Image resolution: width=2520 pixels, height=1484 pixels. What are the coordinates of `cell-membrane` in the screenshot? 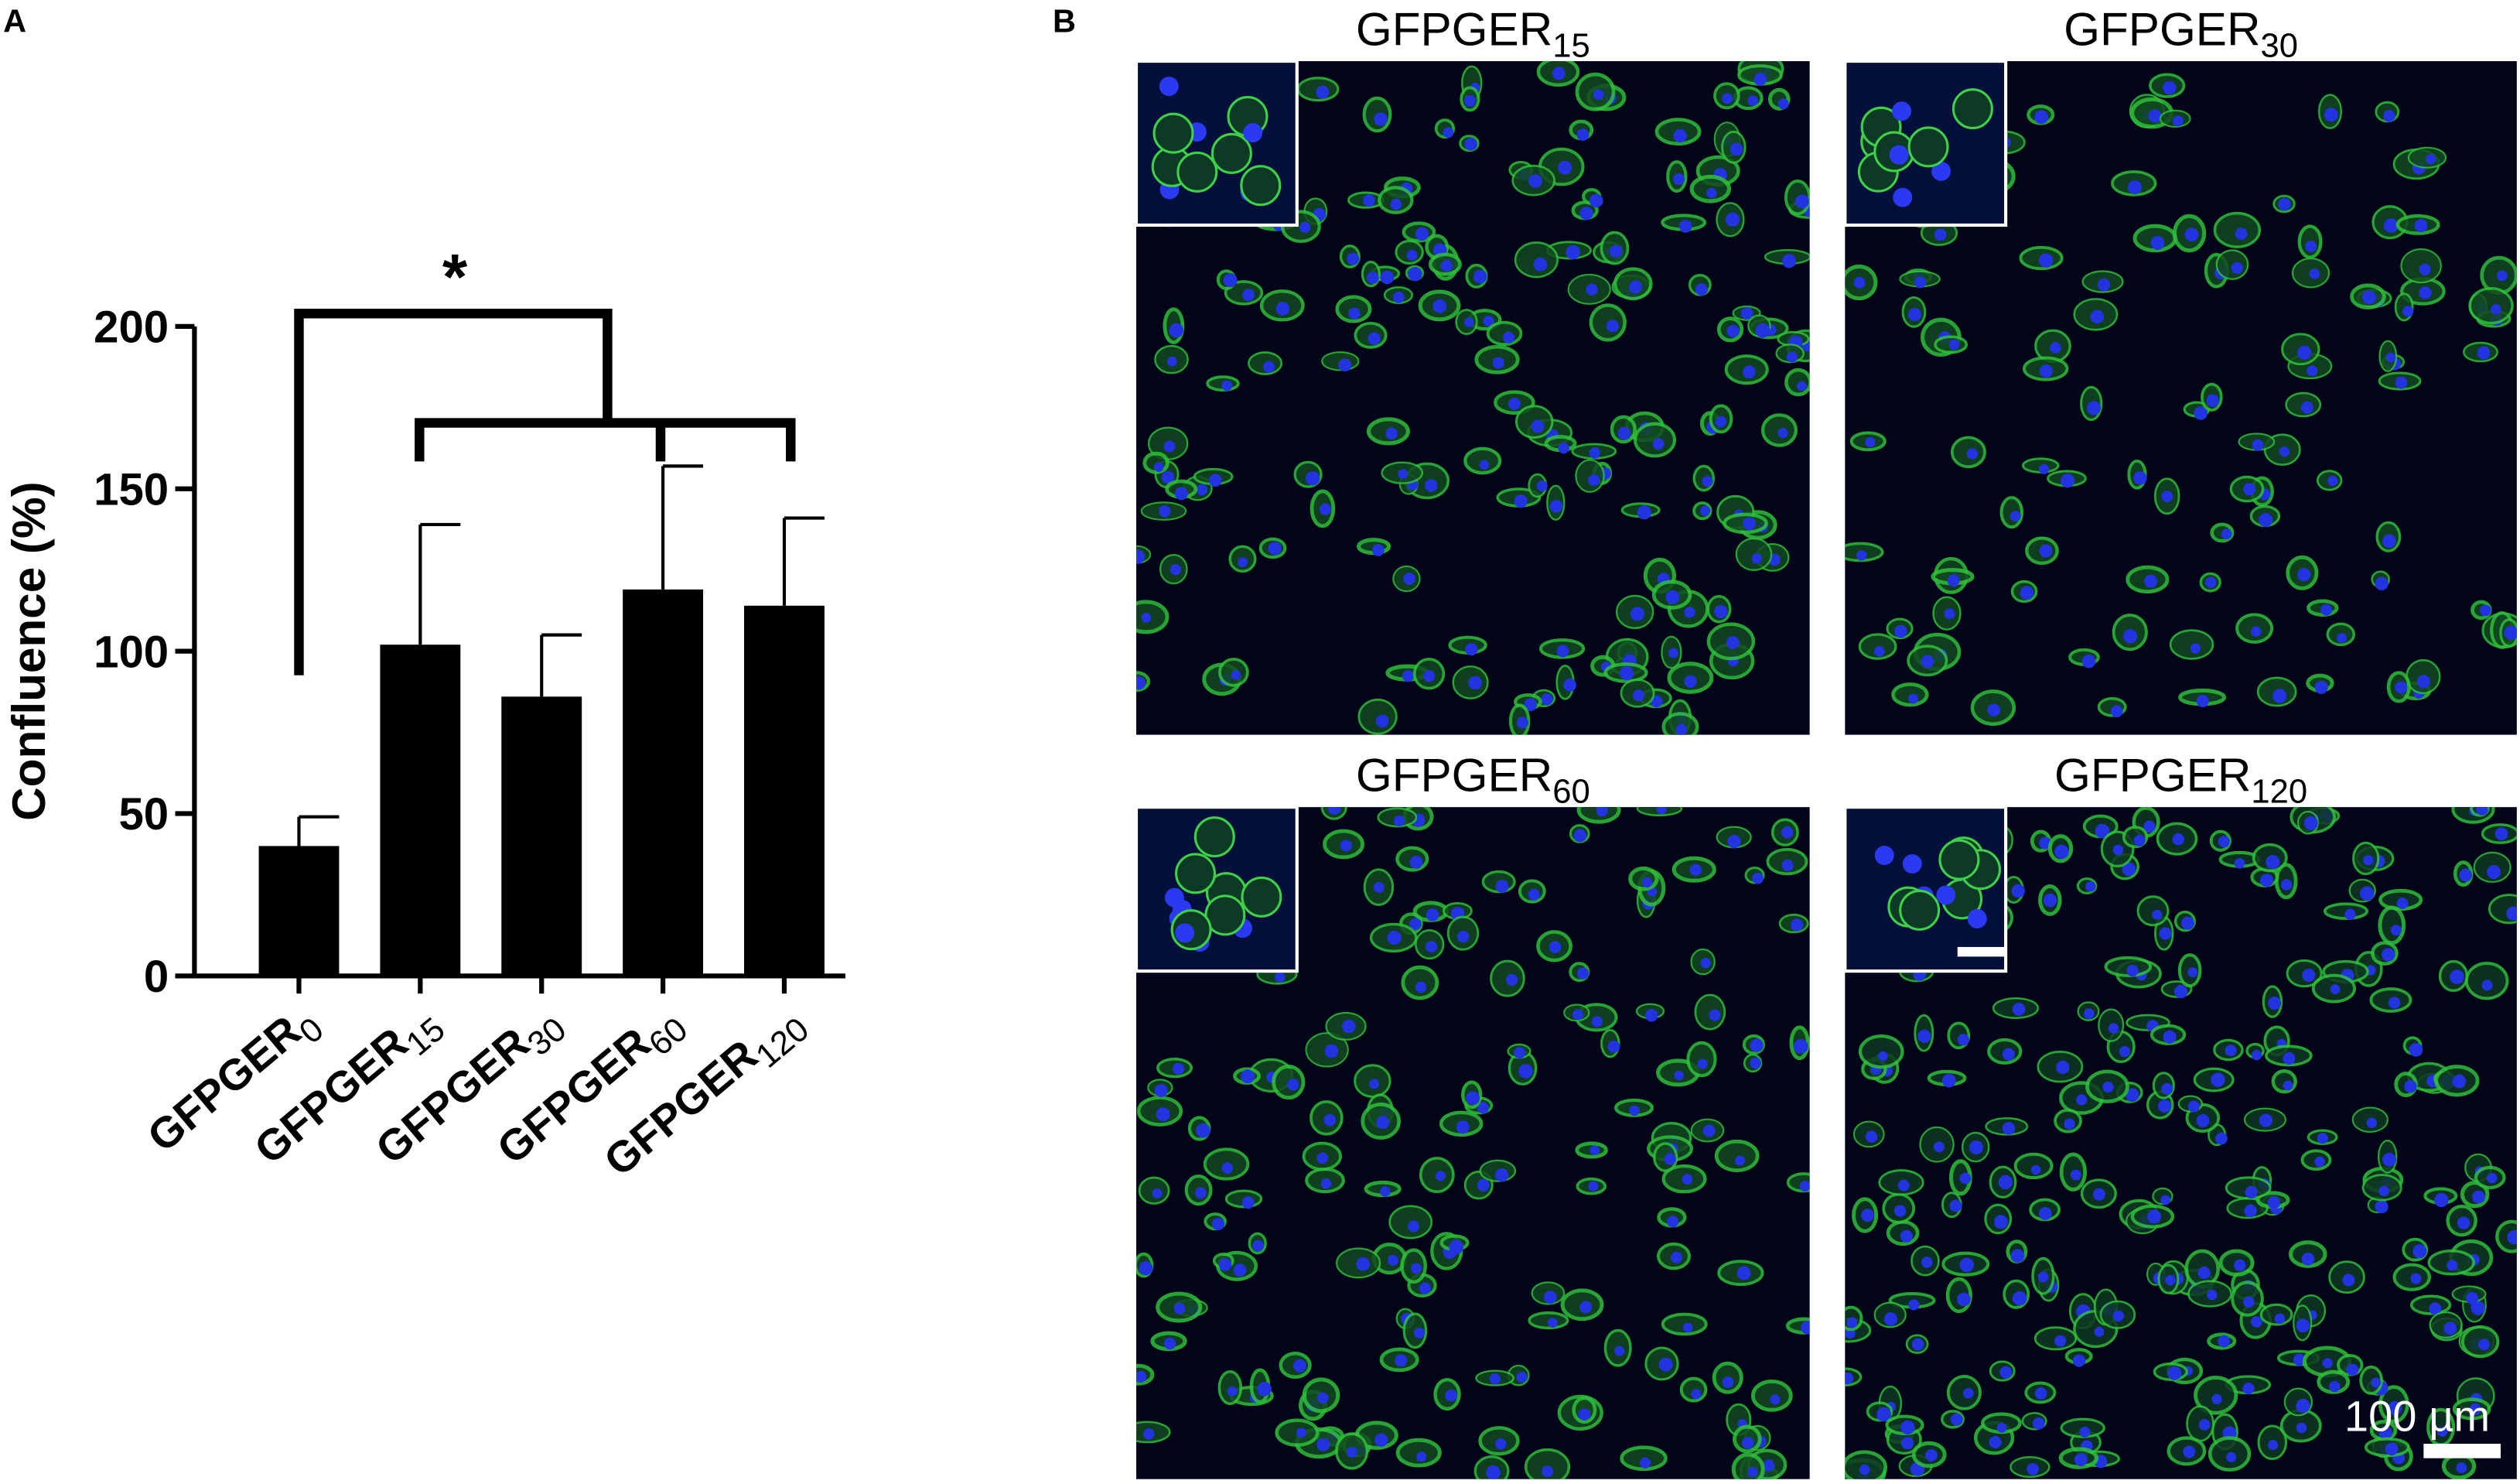 It's located at (1153, 617).